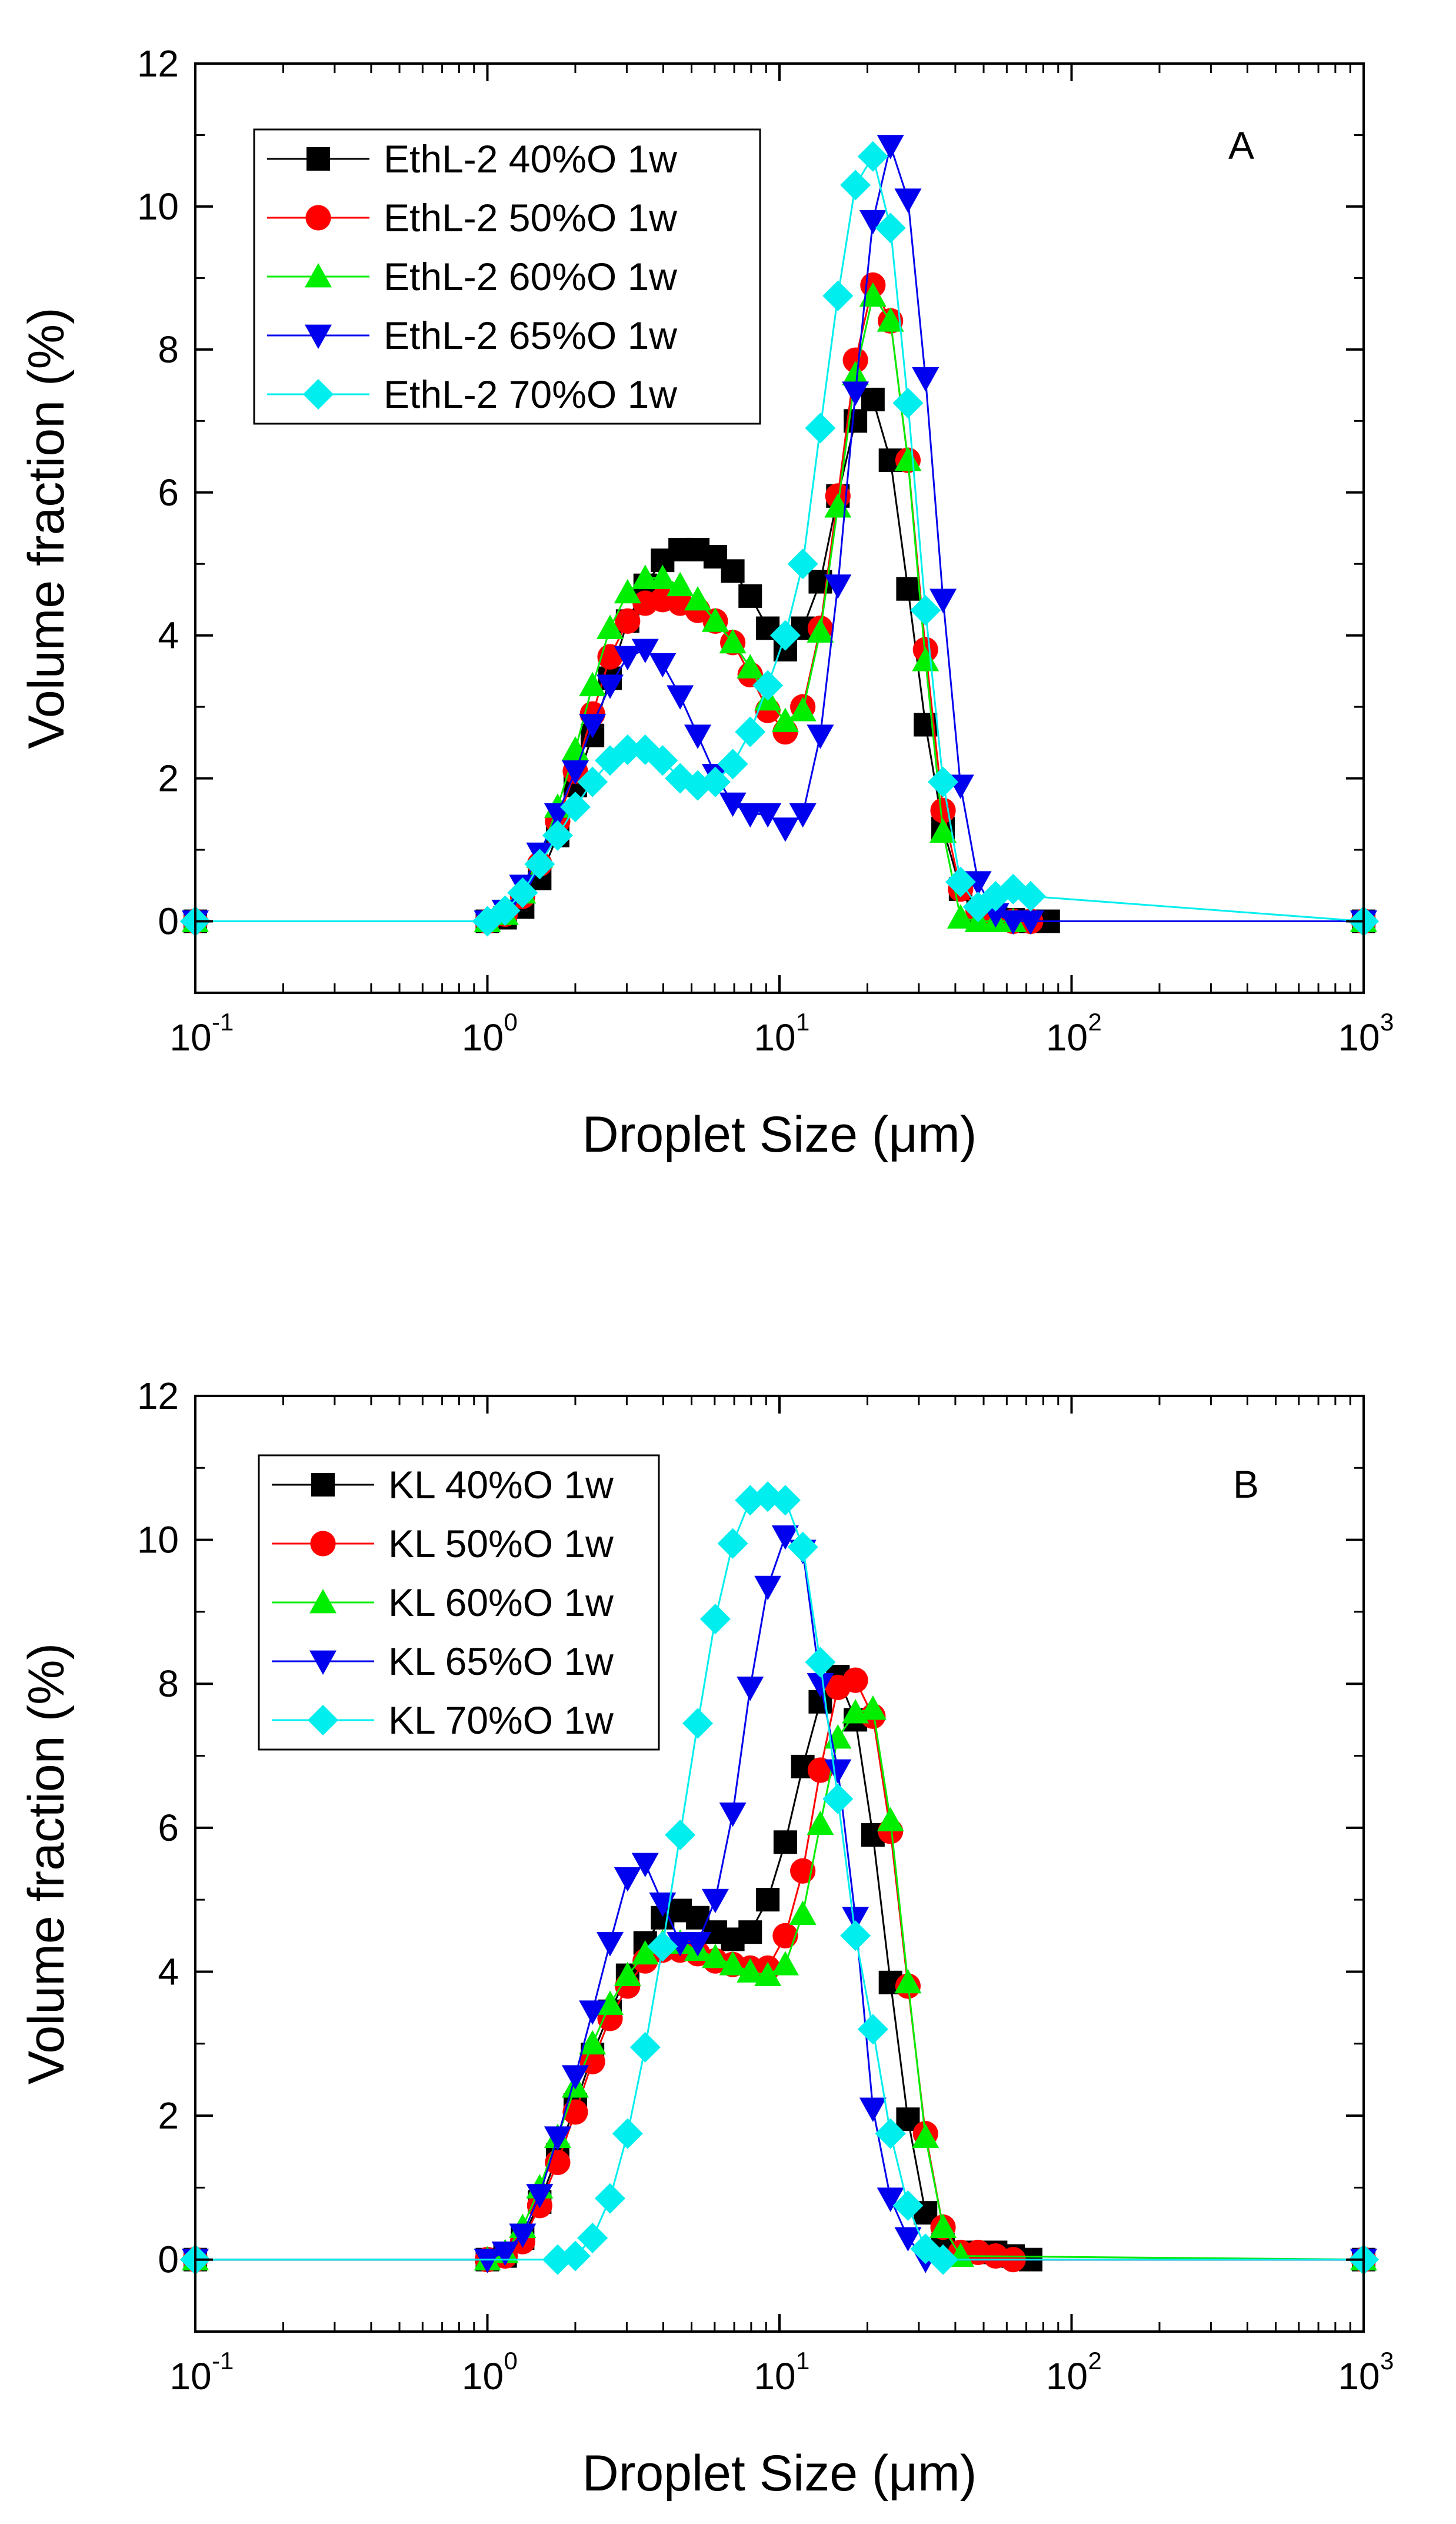 This screenshot has width=1456, height=2524. What do you see at coordinates (168, 1828) in the screenshot?
I see `y-tick-label: 6` at bounding box center [168, 1828].